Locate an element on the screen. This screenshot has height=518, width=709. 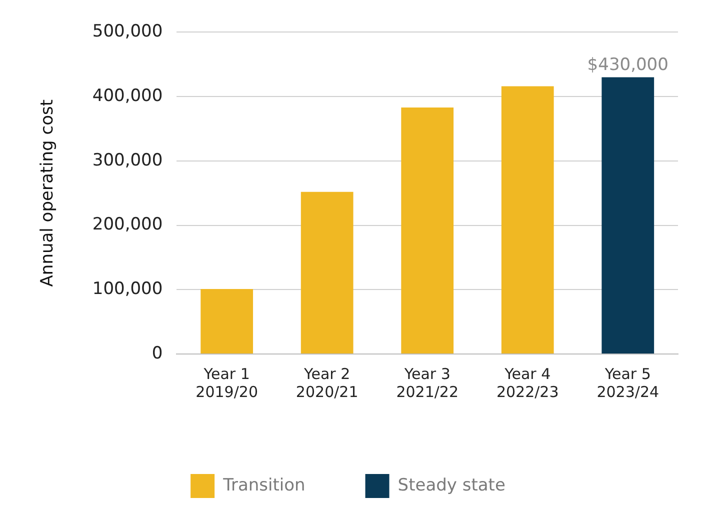
x-tick-label: Year 4 2022/23 is located at coordinates (527, 382).